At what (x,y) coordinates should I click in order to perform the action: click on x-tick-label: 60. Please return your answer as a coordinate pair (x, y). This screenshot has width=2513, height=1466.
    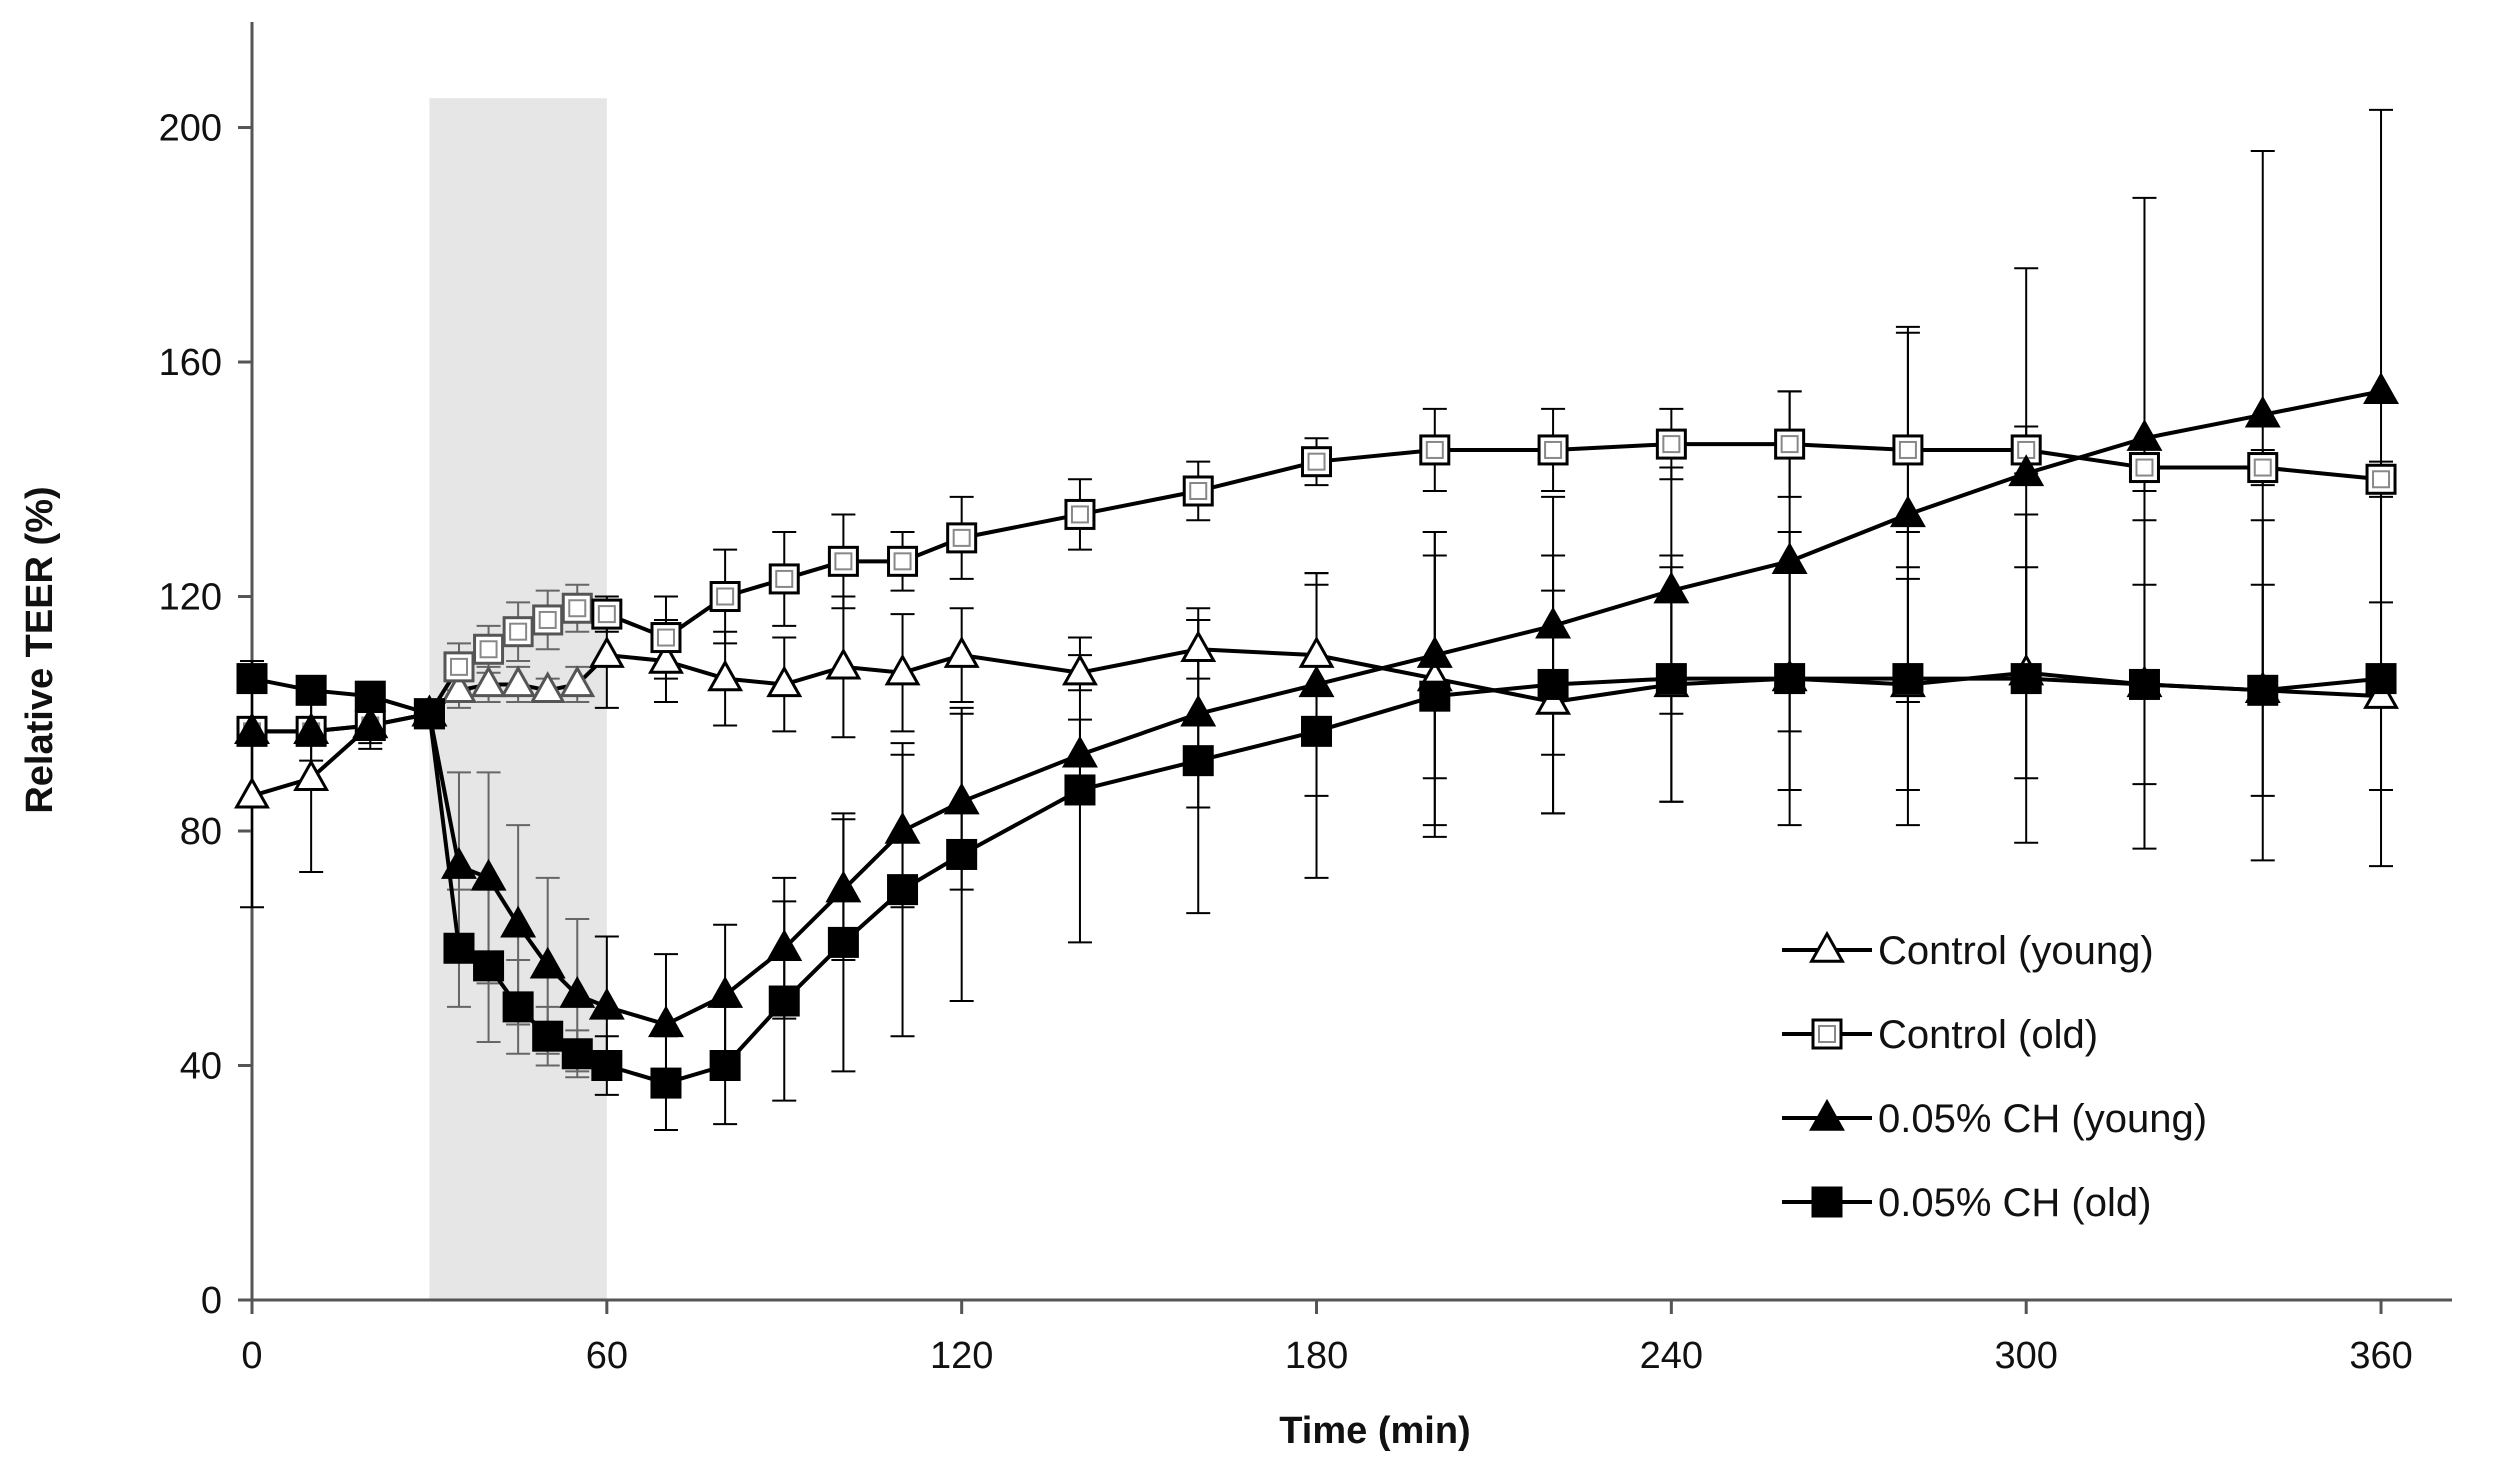
    Looking at the image, I should click on (607, 1356).